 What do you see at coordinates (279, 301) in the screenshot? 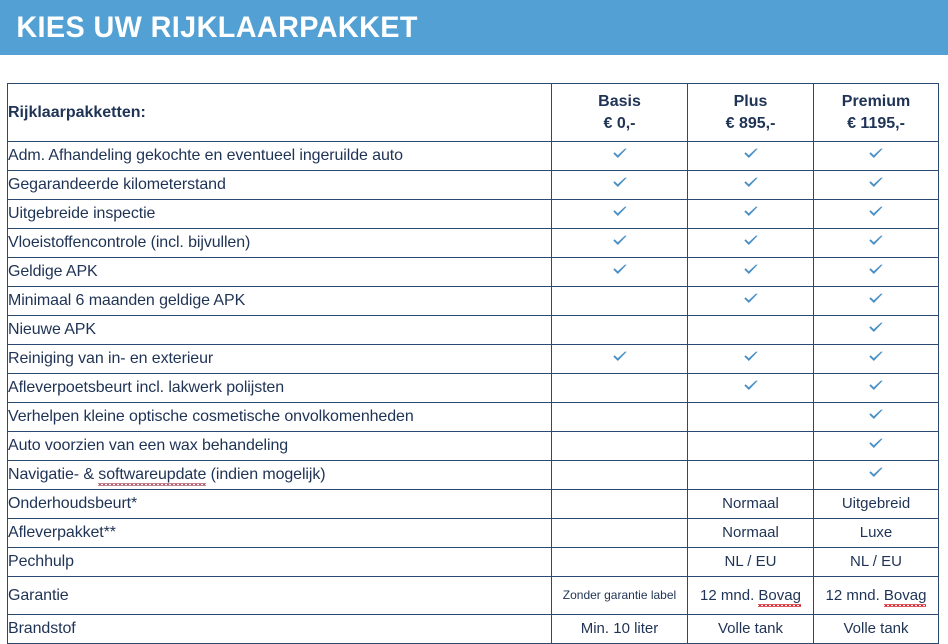
I see `feature-label: Minimaal 6 maanden geldige APK` at bounding box center [279, 301].